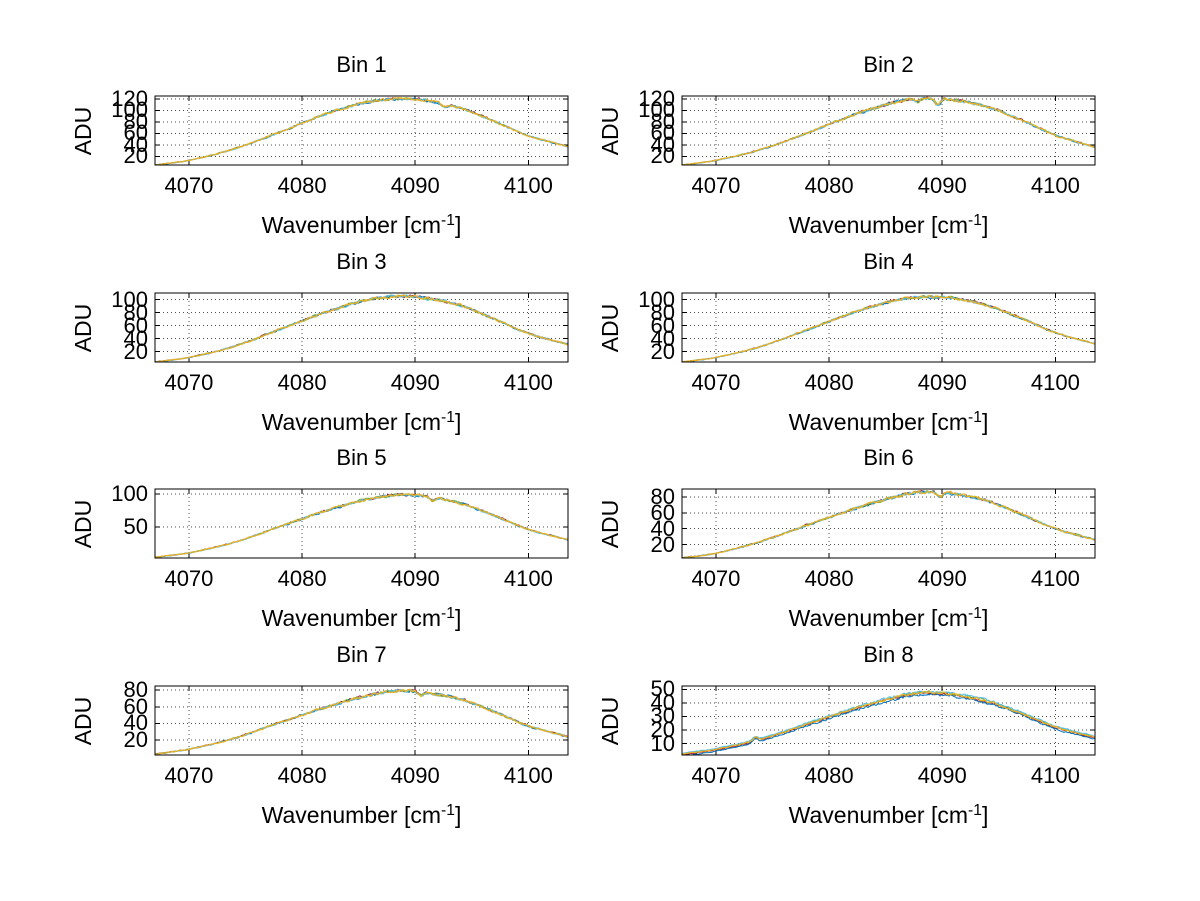  What do you see at coordinates (361, 261) in the screenshot?
I see `subplot-title: Bin 3` at bounding box center [361, 261].